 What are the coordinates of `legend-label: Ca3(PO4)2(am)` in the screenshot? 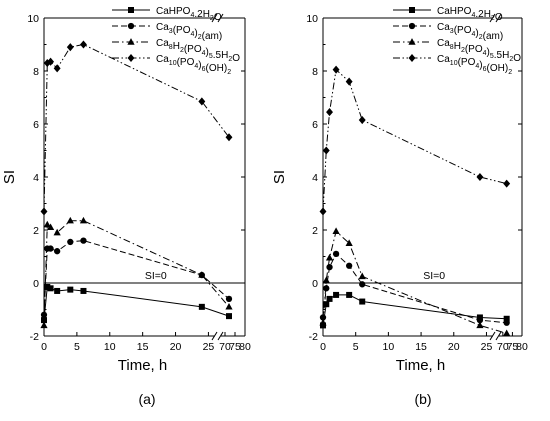 It's located at (189, 32).